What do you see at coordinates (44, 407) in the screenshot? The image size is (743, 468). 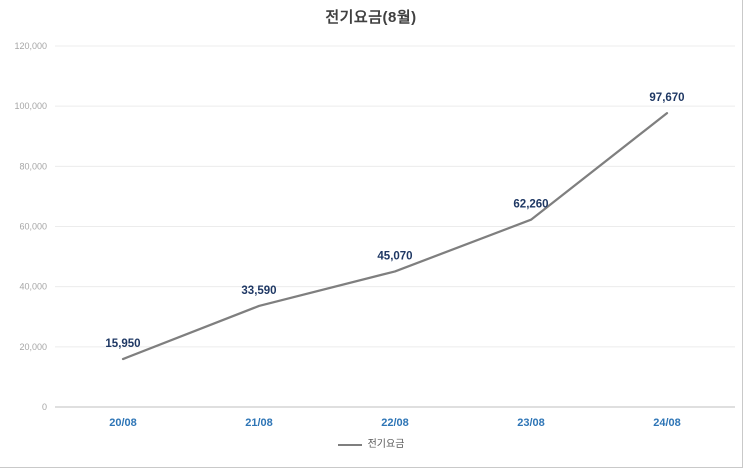 I see `y-axis-tick-label: 0` at bounding box center [44, 407].